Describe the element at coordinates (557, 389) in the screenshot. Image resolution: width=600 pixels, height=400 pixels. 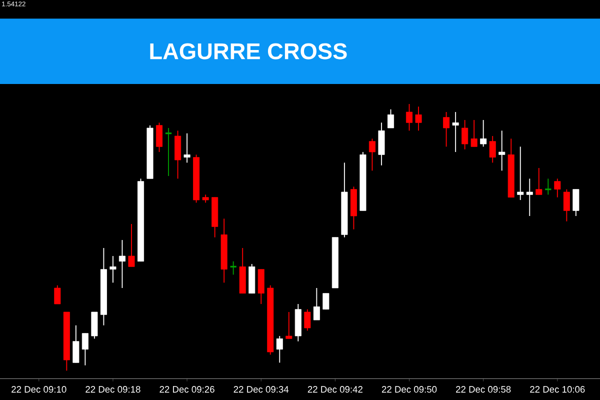
I see `x-tick-label: 22 Dec 10:06` at that location.